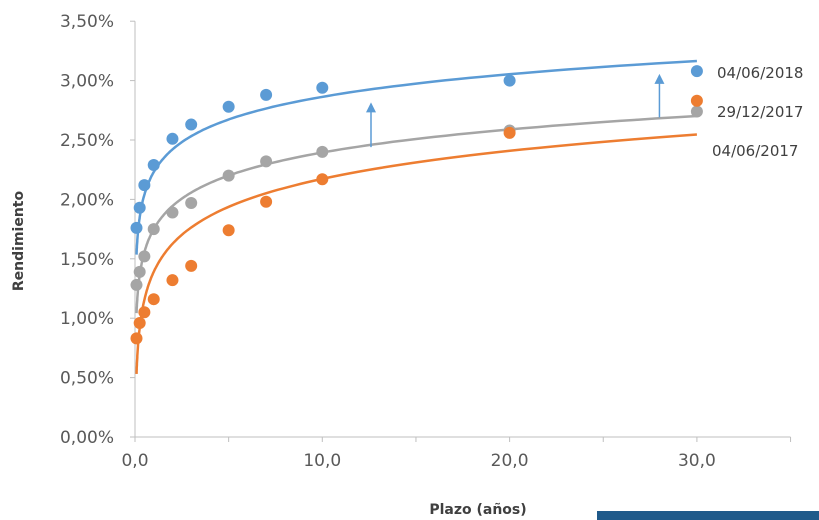 The width and height of the screenshot is (819, 520). I want to click on y-tick-label: 0,50%, so click(87, 379).